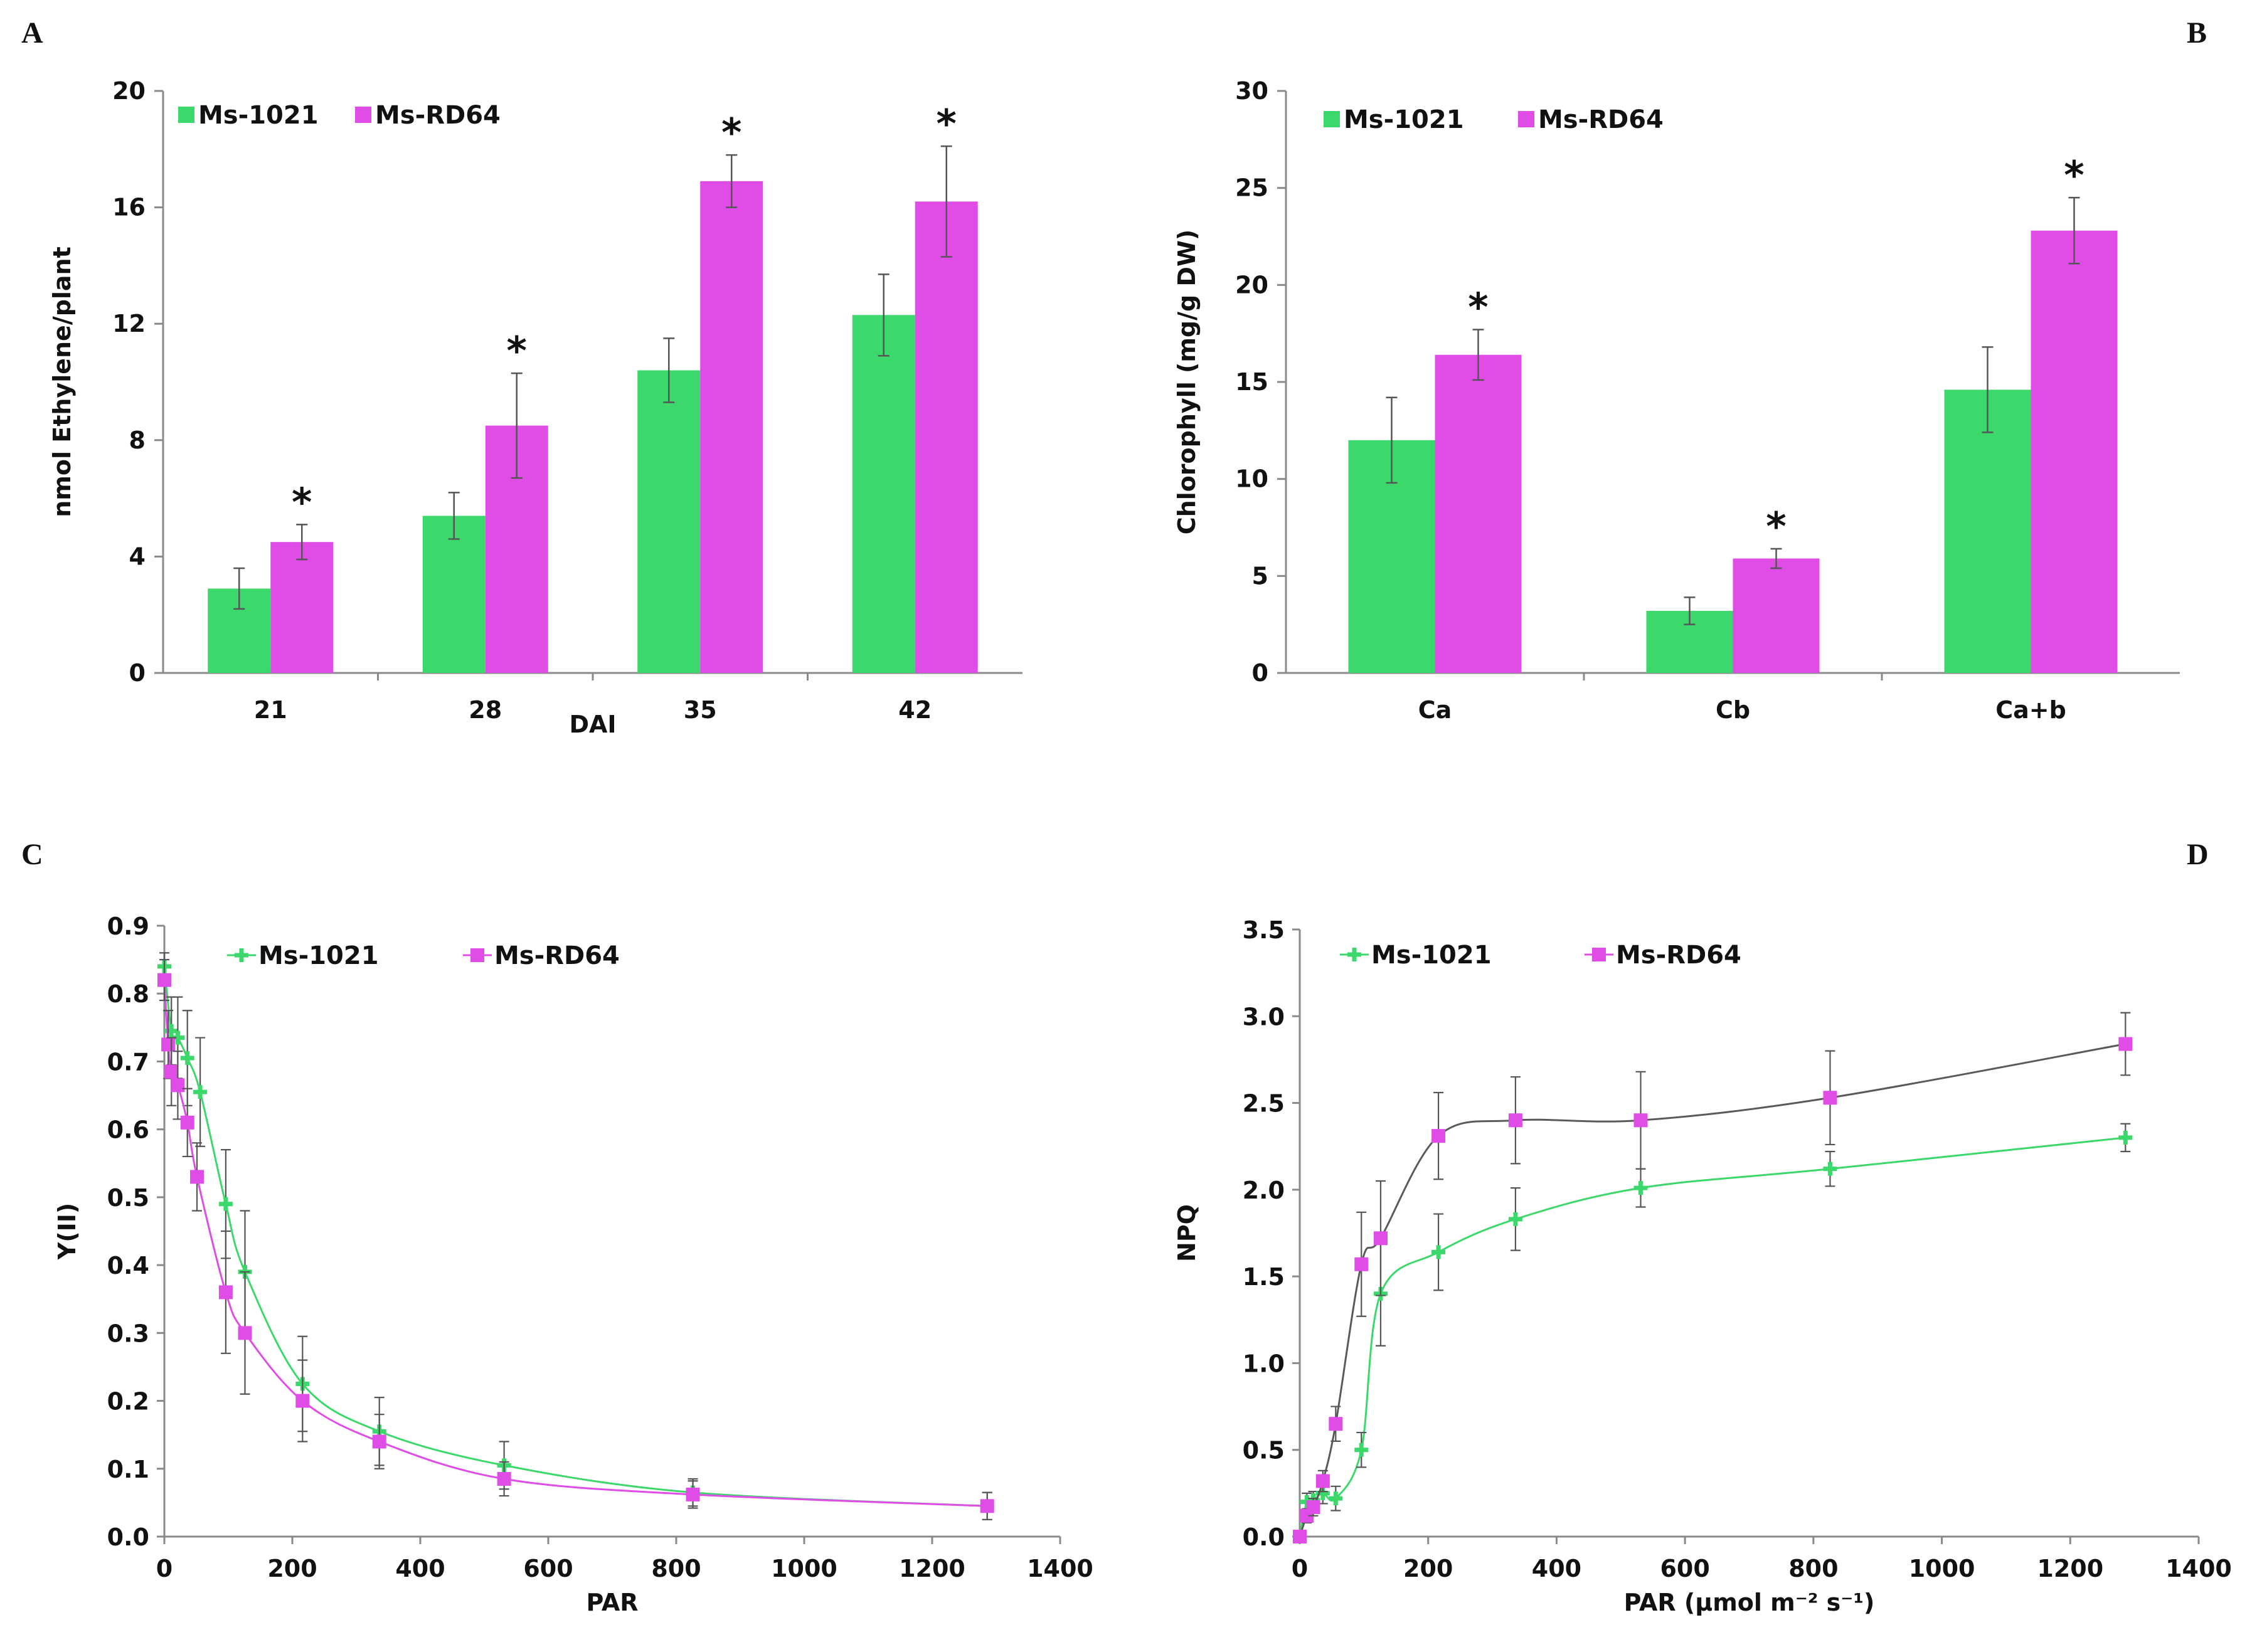  Describe the element at coordinates (2030, 710) in the screenshot. I see `x-tick-label-ca-b: Ca+b` at that location.